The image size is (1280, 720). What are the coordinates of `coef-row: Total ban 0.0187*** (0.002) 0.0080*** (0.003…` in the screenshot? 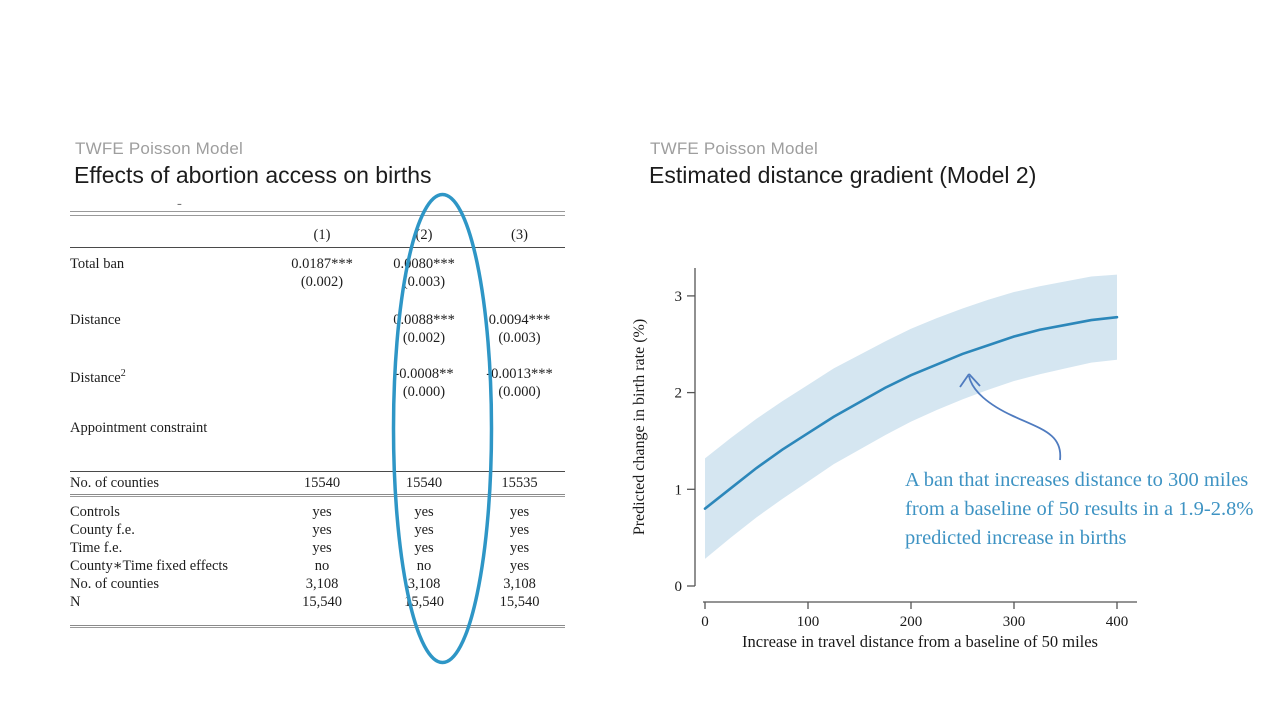 It's located at (317, 273).